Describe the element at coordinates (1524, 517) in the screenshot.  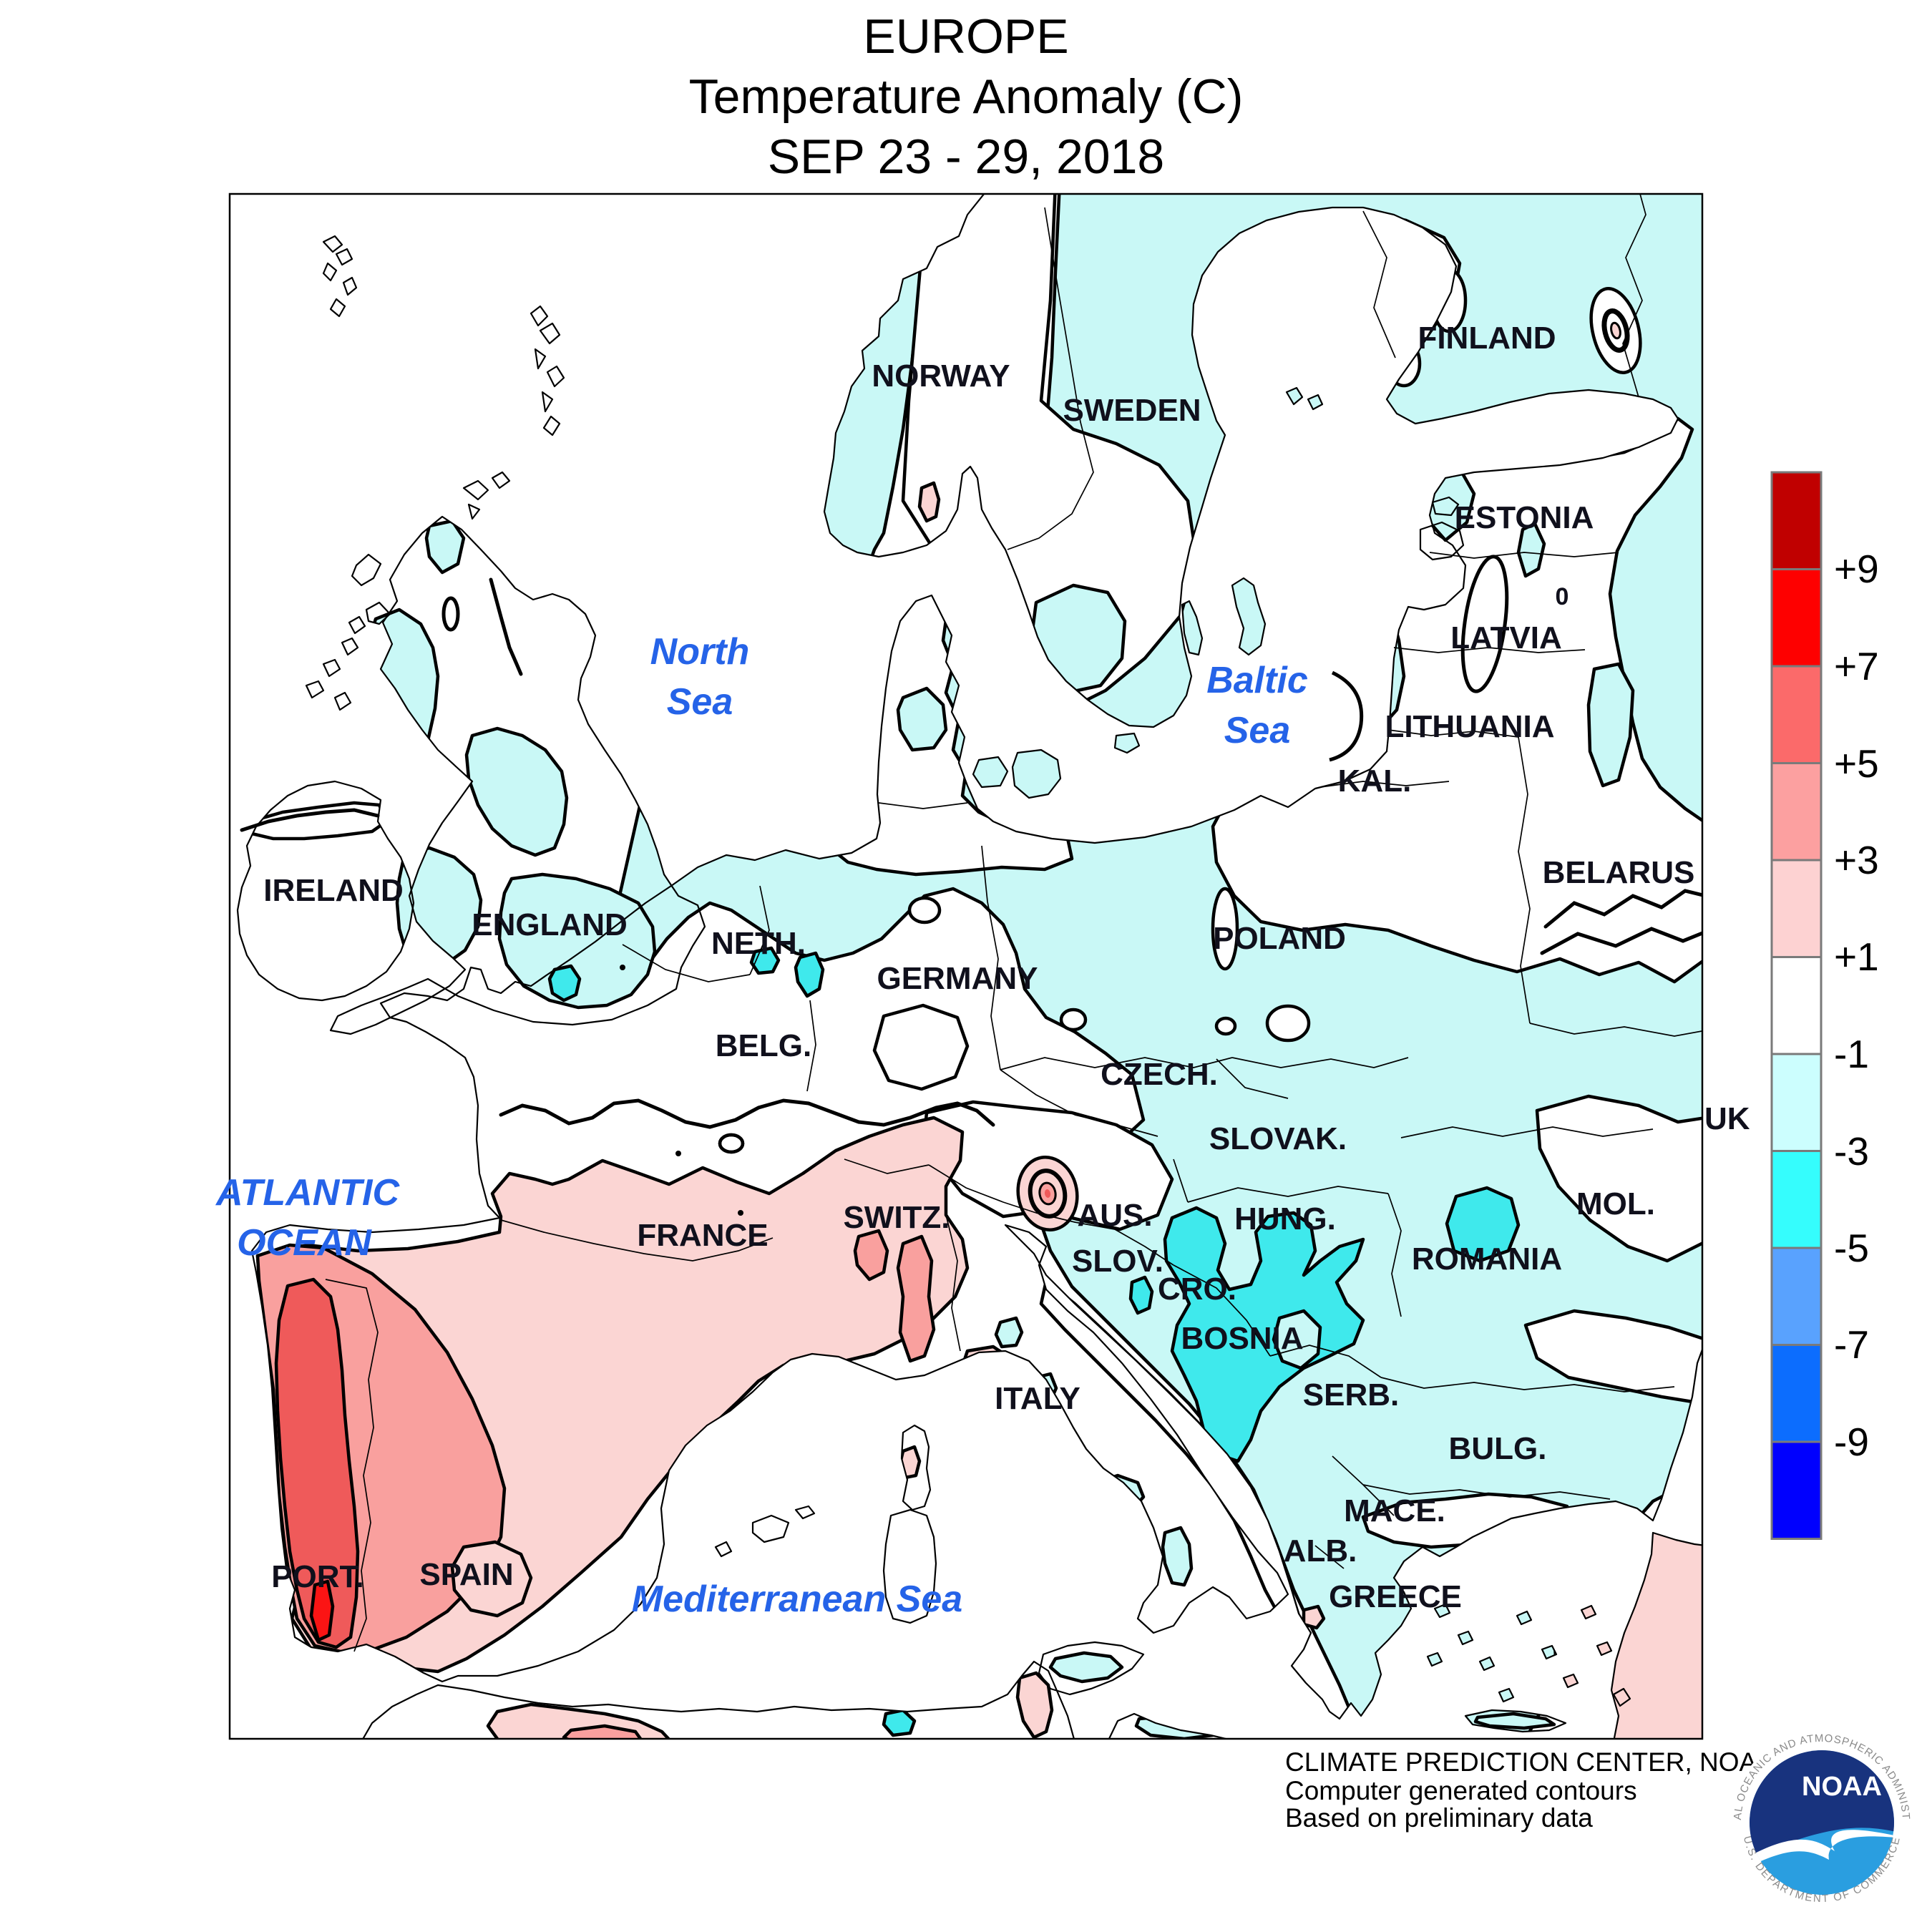
I see `svg-text: ESTONIA` at that location.